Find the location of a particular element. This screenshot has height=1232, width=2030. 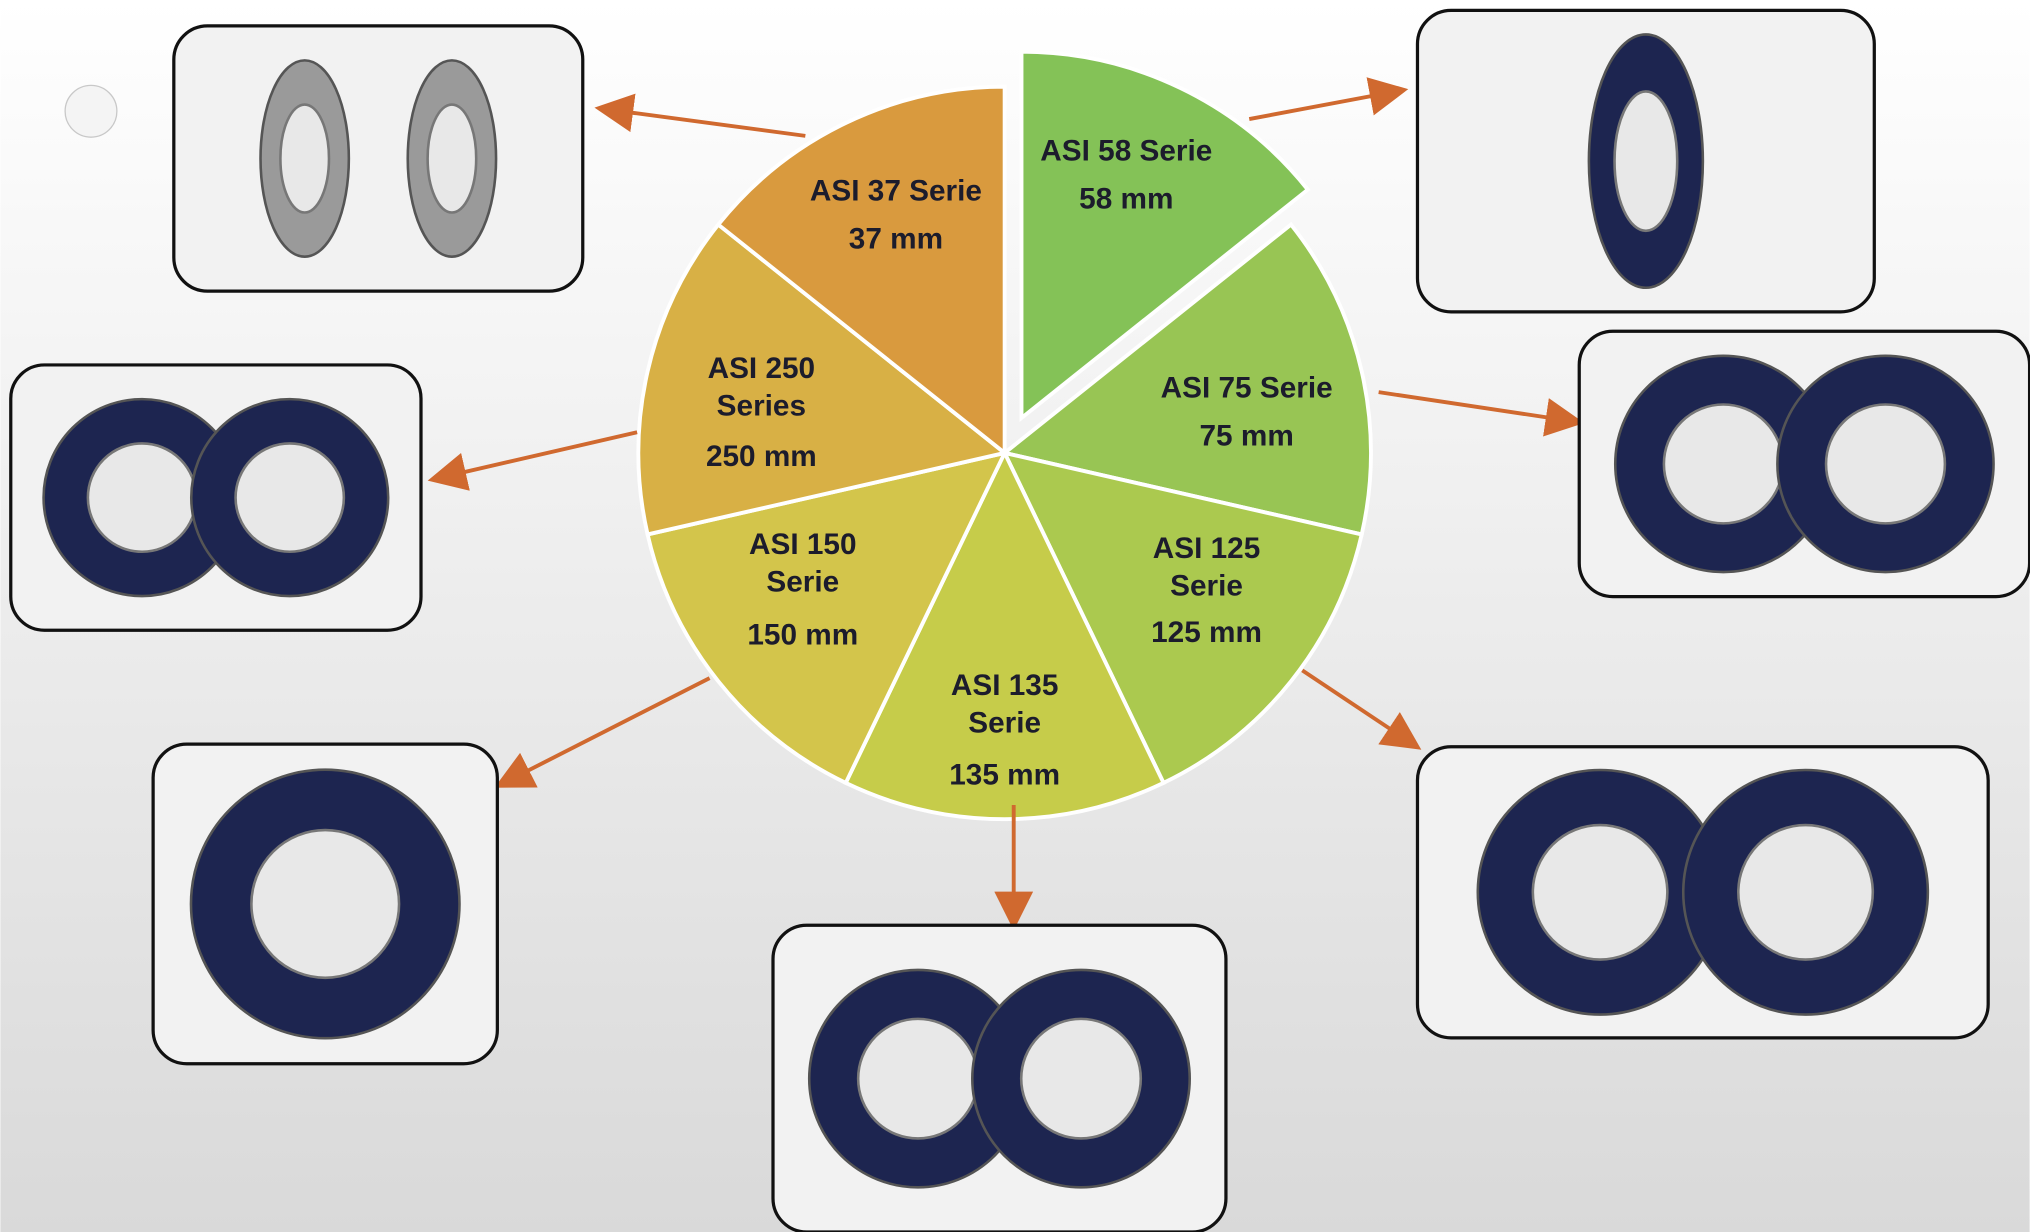

droplet is located at coordinates (91, 111).